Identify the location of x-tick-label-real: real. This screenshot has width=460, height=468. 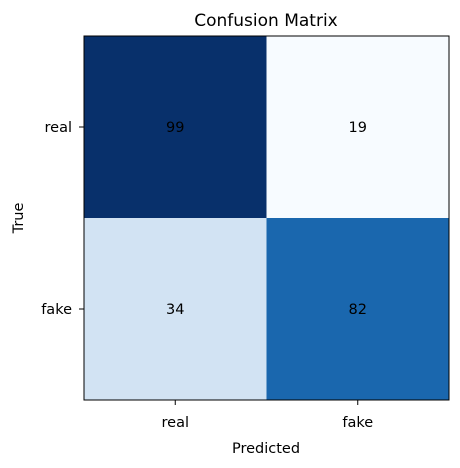
(175, 423).